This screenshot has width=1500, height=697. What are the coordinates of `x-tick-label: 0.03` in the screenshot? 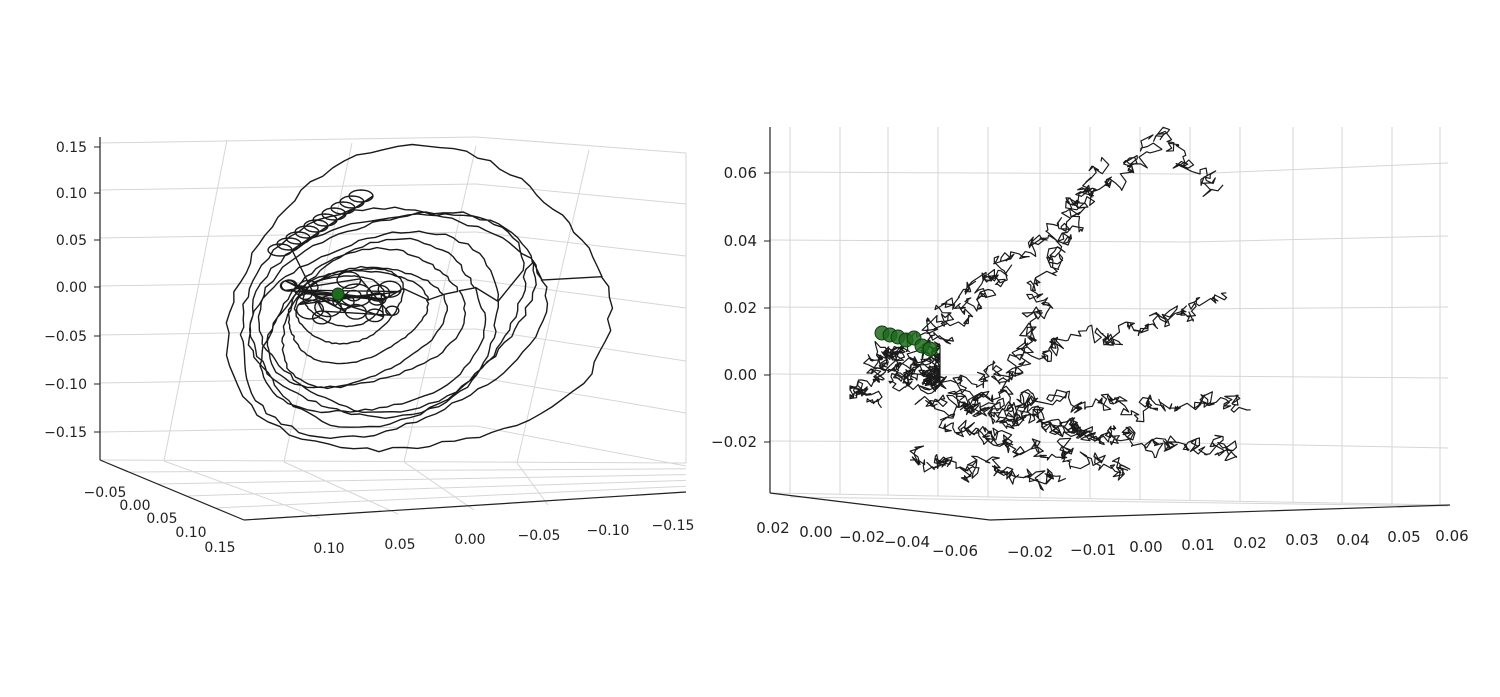 It's located at (1301, 540).